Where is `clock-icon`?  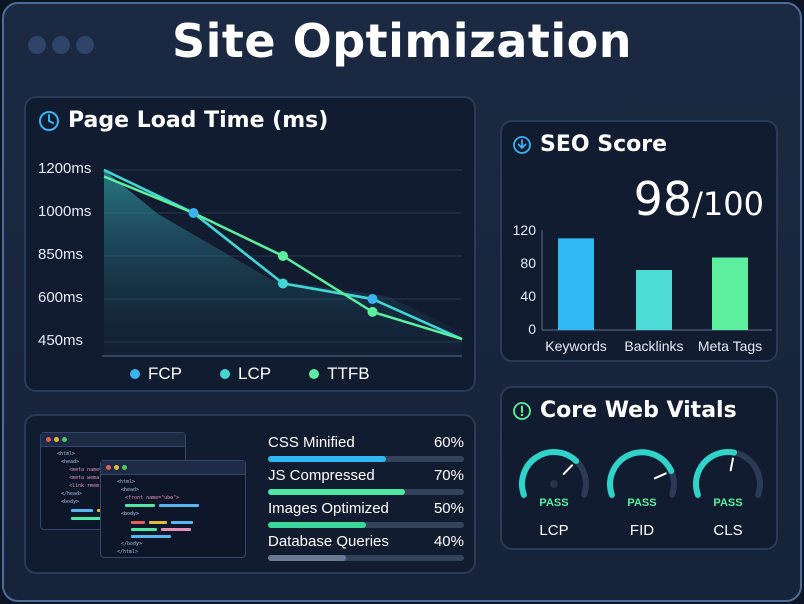 clock-icon is located at coordinates (49, 120).